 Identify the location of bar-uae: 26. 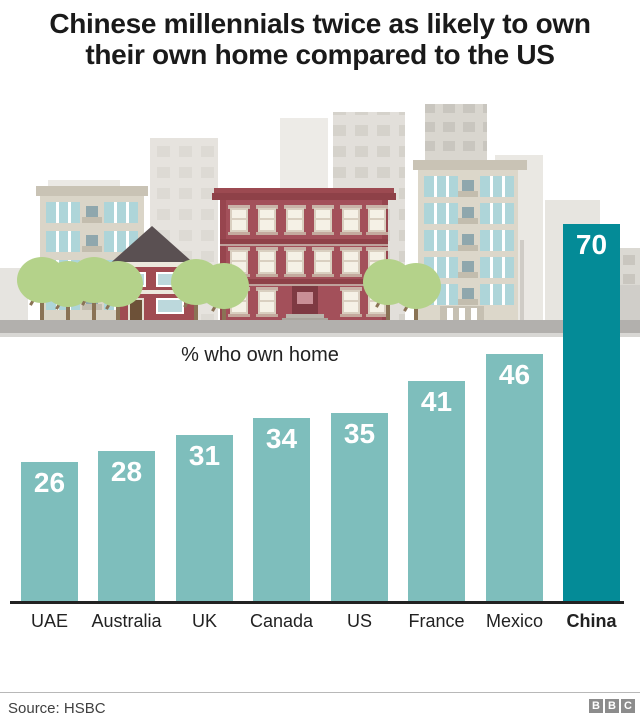
(49, 532).